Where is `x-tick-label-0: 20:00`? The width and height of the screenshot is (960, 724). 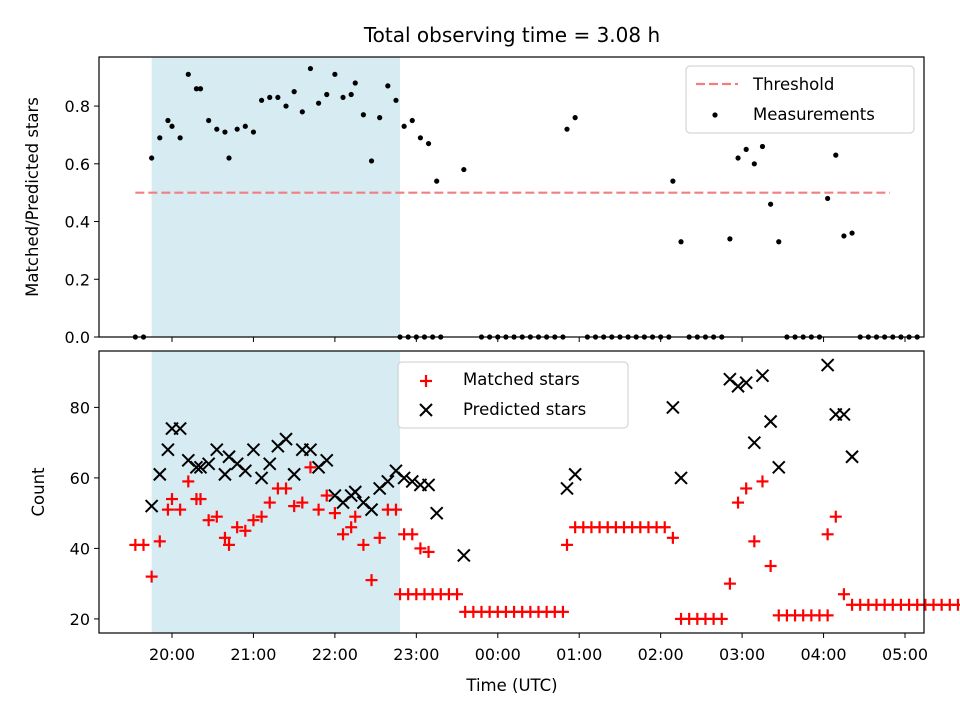
x-tick-label-0: 20:00 is located at coordinates (172, 654).